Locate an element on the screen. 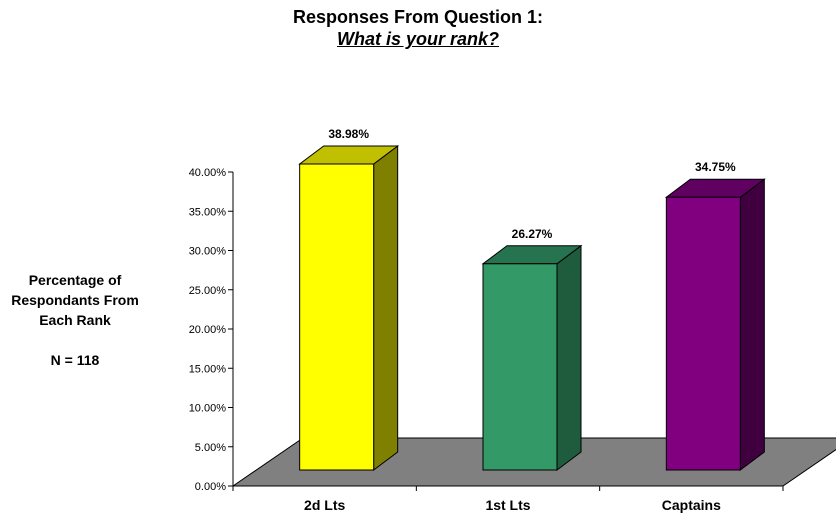 The image size is (836, 519). y-axis-title: Percentage of Respondants From Each Rank is located at coordinates (75, 300).